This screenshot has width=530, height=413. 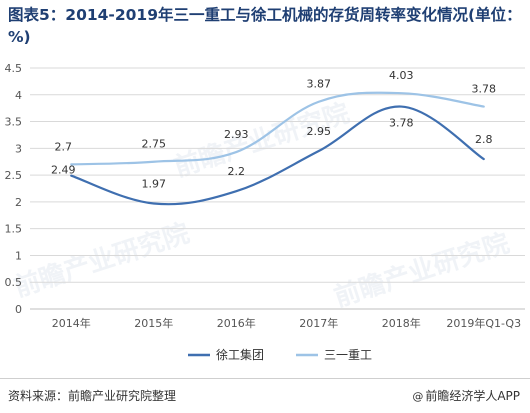 I want to click on y-tick-label: 0, so click(x=18, y=309).